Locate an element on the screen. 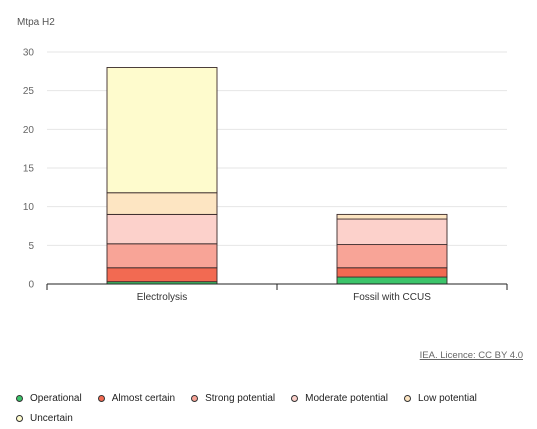  legend-item: Operational is located at coordinates (49, 398).